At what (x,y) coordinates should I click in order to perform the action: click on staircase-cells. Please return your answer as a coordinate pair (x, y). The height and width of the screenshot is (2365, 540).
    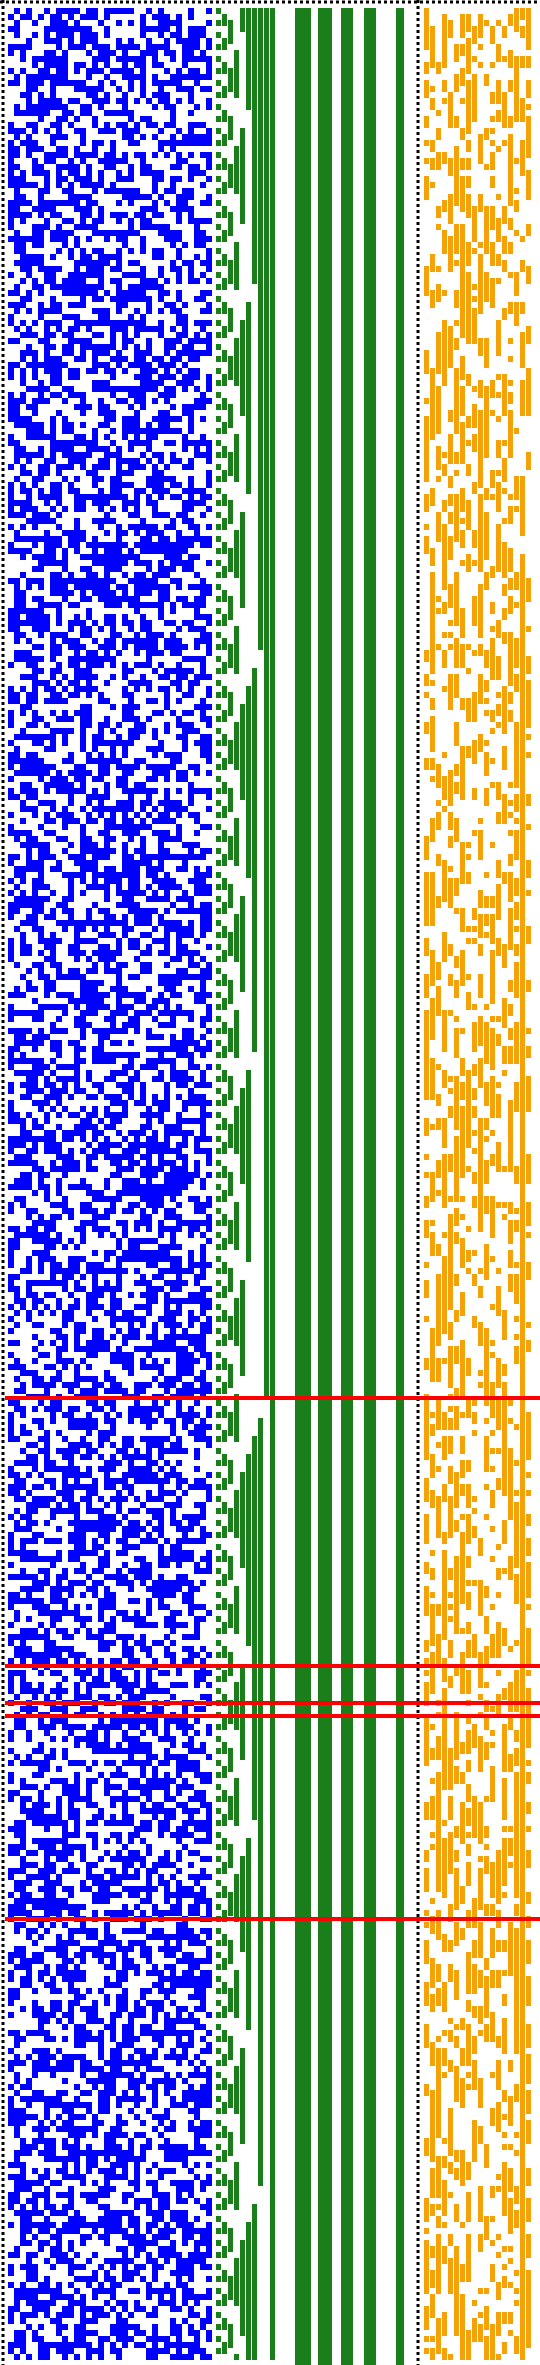
    Looking at the image, I should click on (245, 1184).